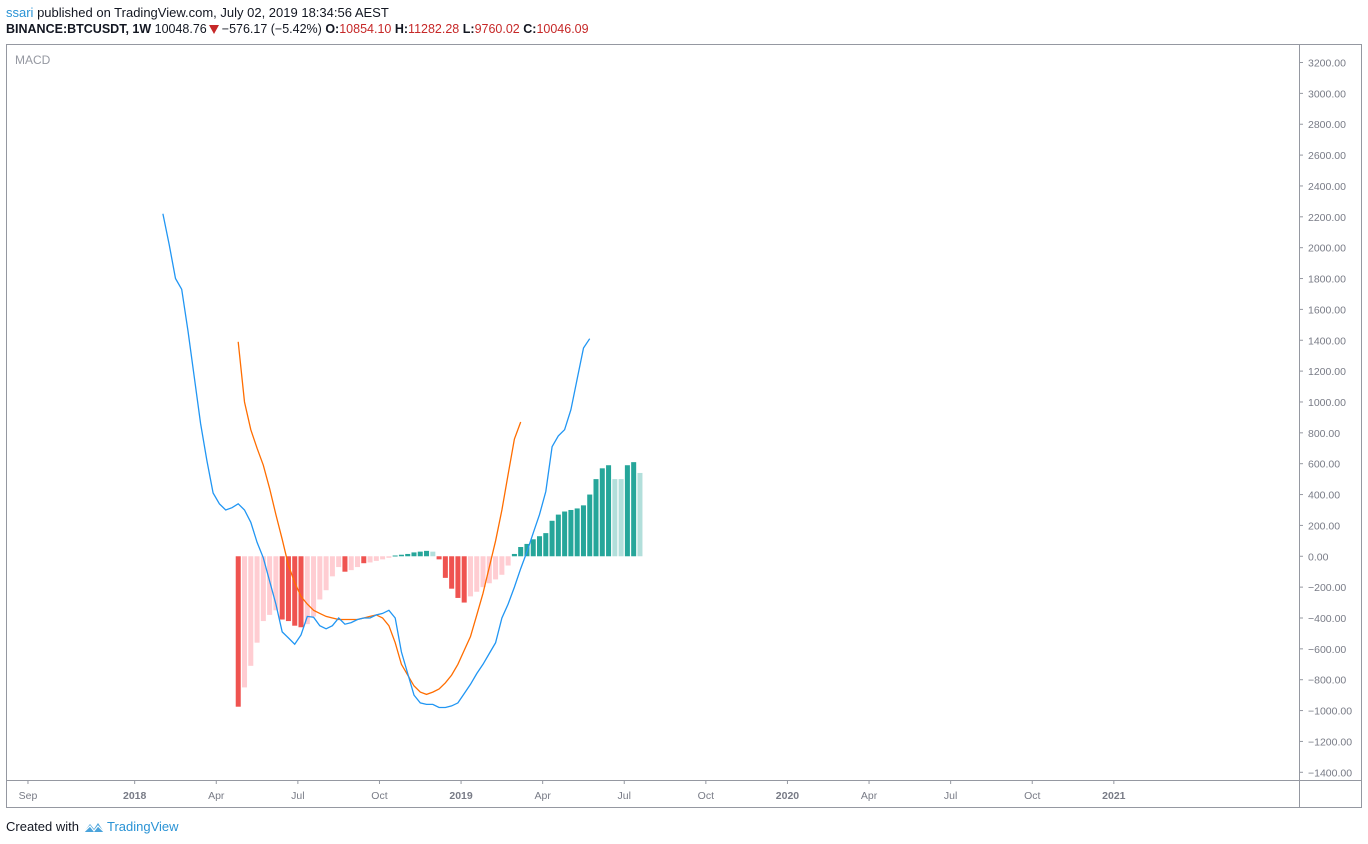 The image size is (1368, 844). Describe the element at coordinates (461, 796) in the screenshot. I see `x-tick-label: 2019` at that location.